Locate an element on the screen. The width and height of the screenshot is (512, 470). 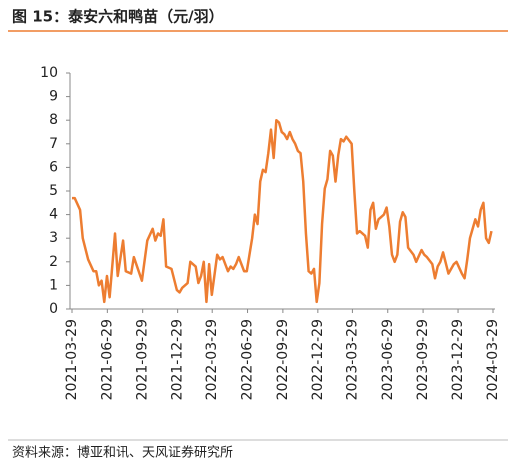
y-tick-label: 0 is located at coordinates (53, 309).